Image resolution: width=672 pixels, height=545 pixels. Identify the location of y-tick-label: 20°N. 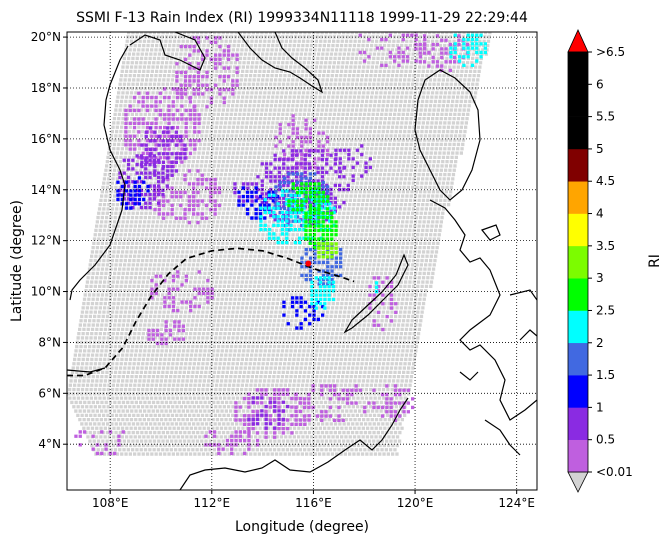
(46, 37).